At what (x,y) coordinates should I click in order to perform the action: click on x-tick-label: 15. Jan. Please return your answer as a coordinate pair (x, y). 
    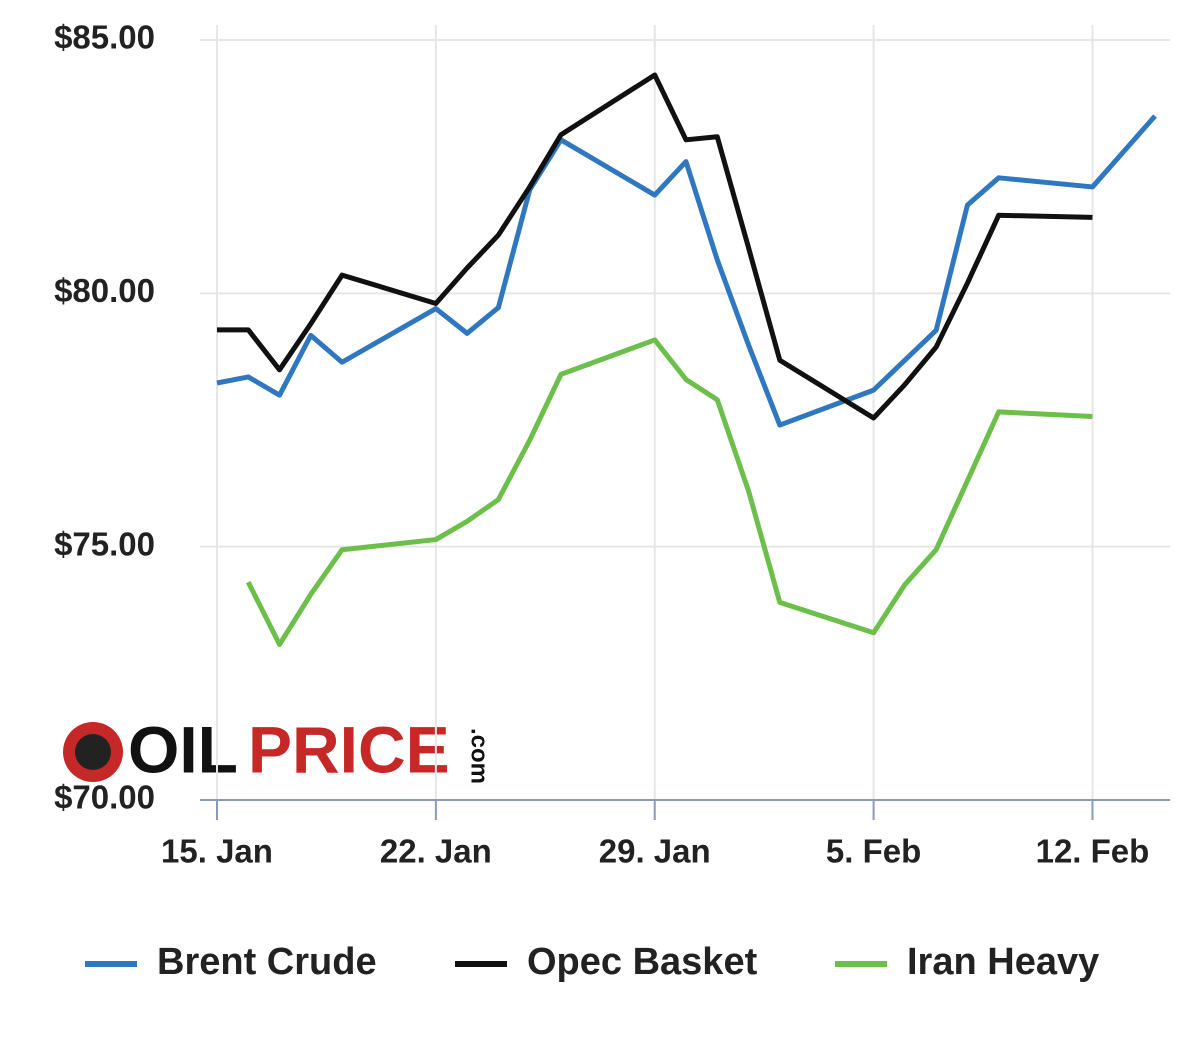
    Looking at the image, I should click on (217, 851).